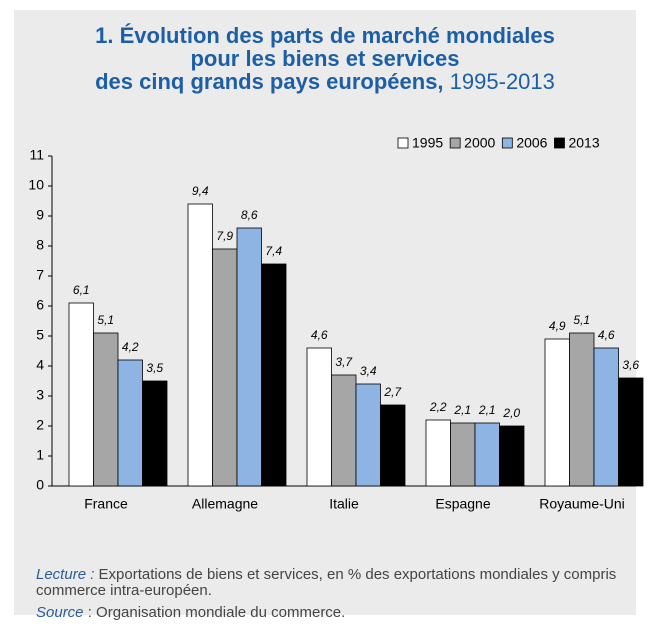  Describe the element at coordinates (40, 245) in the screenshot. I see `y-tick-label: 8` at that location.